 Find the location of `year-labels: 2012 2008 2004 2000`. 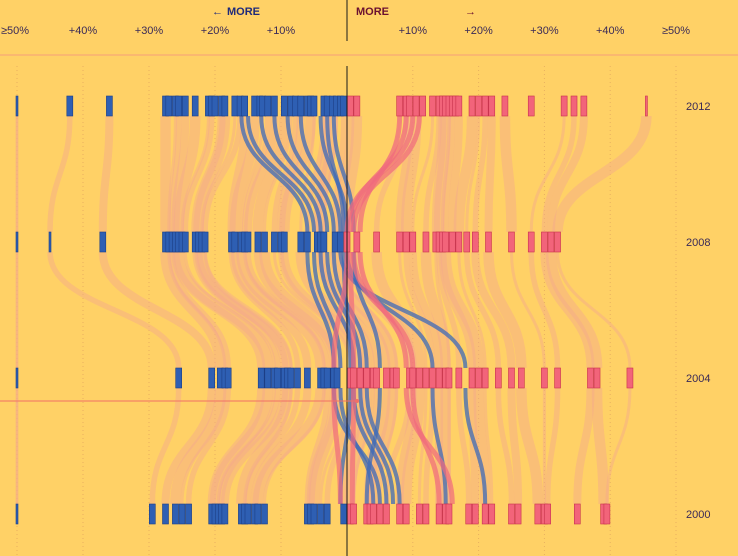

year-labels: 2012 2008 2004 2000 is located at coordinates (698, 311).